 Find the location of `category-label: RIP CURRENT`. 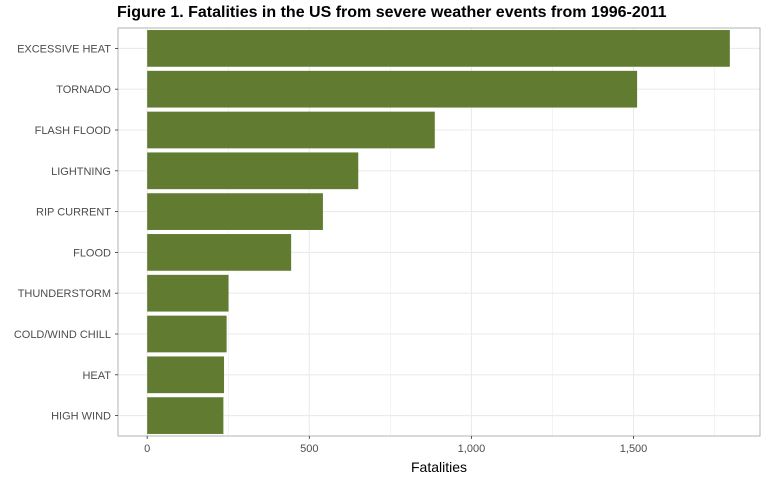

category-label: RIP CURRENT is located at coordinates (73, 213).